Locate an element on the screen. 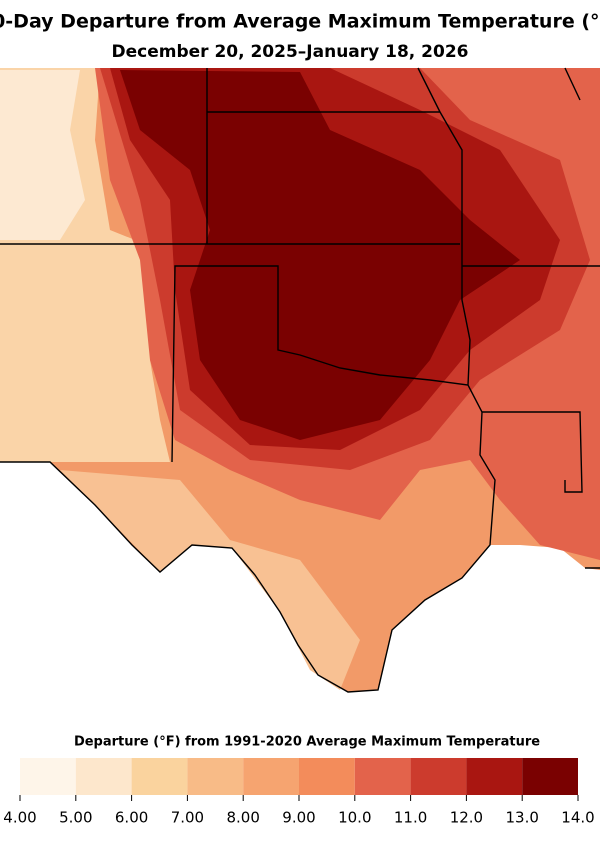  tick-label: 6.00 is located at coordinates (131, 818).